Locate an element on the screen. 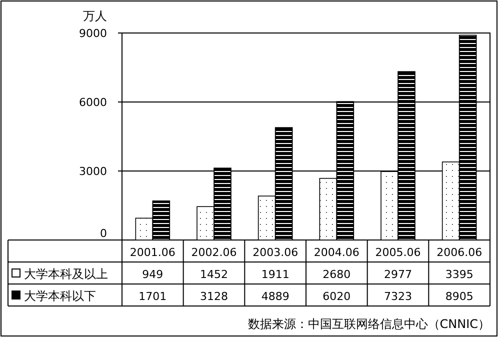 The image size is (499, 341). data-label: 7323 is located at coordinates (398, 296).